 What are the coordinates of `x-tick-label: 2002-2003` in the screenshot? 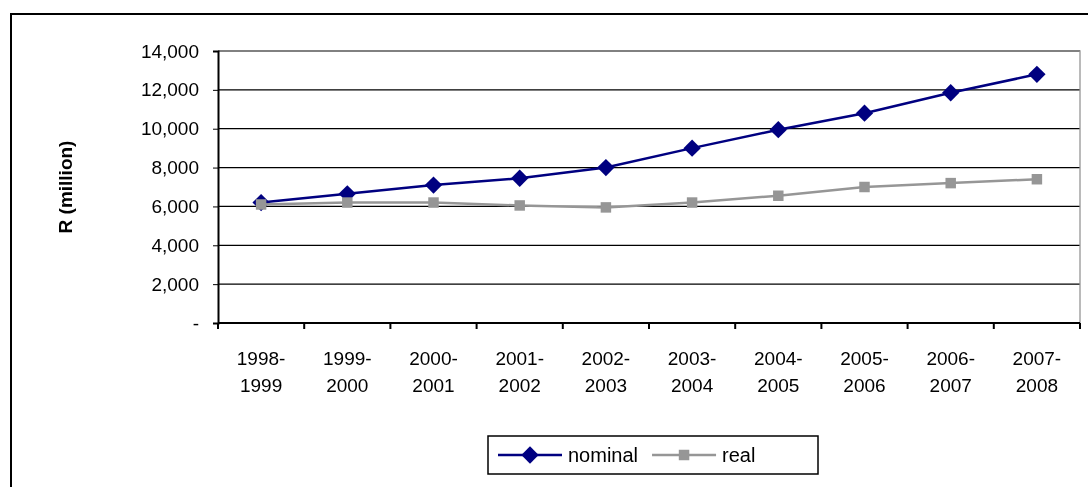 It's located at (606, 372).